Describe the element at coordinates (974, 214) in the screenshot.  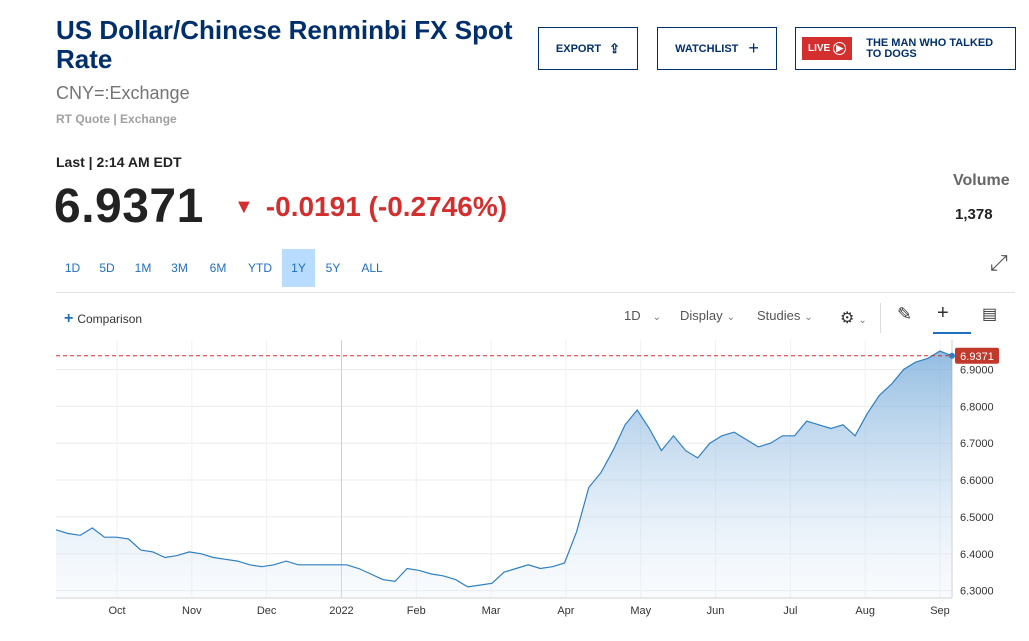
I see `volume-value: 1,378` at that location.